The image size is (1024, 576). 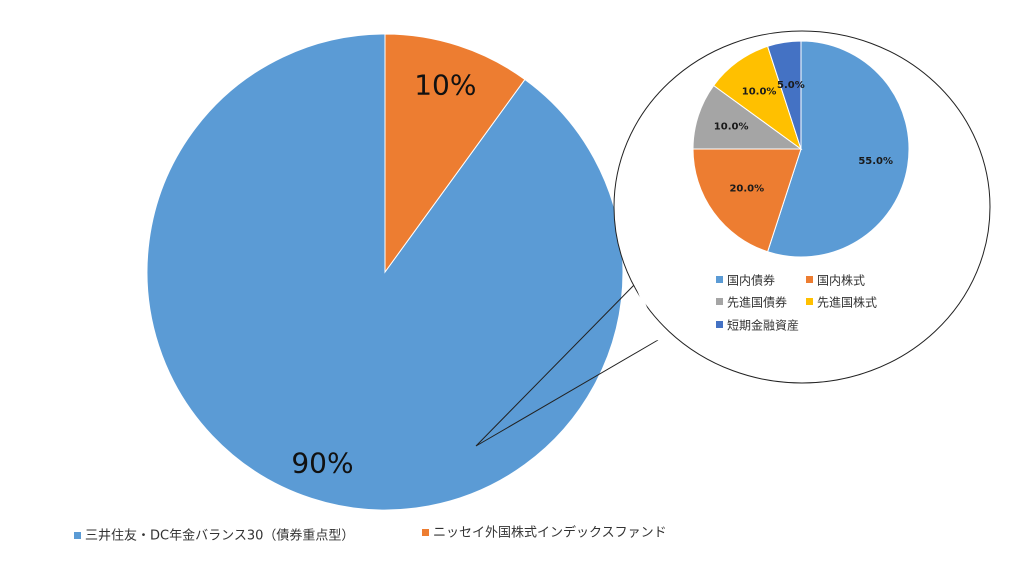 I want to click on sub-pie: 55.0%20.0%10.0%10.0%5.0%, so click(x=801, y=149).